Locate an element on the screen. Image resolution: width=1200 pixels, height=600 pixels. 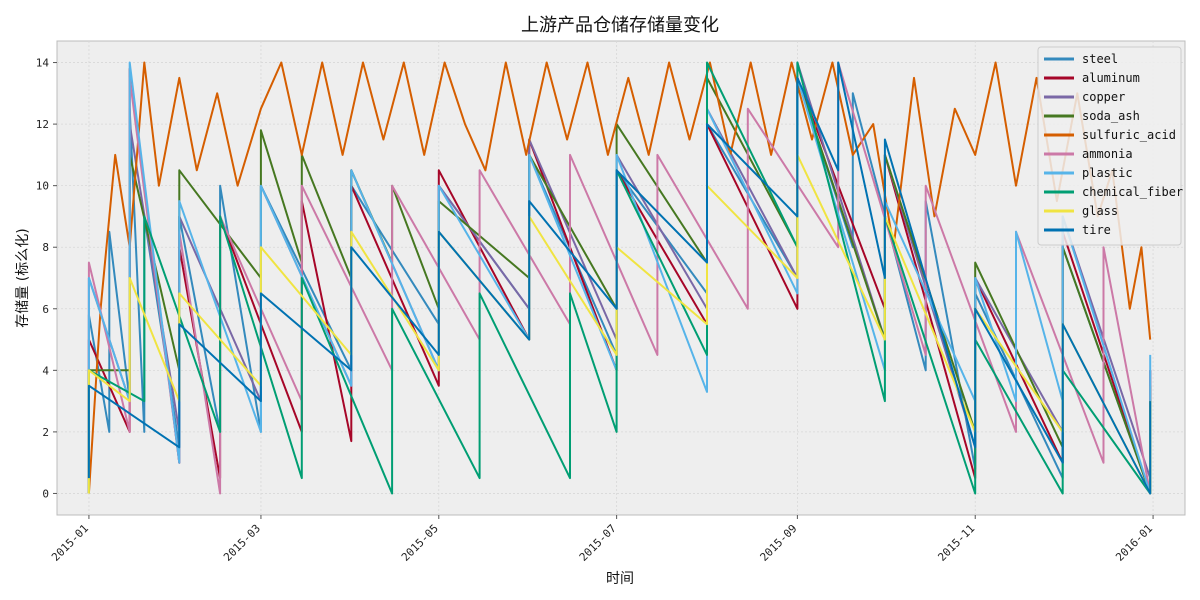
legend-label: ammonia is located at coordinates (1107, 154).